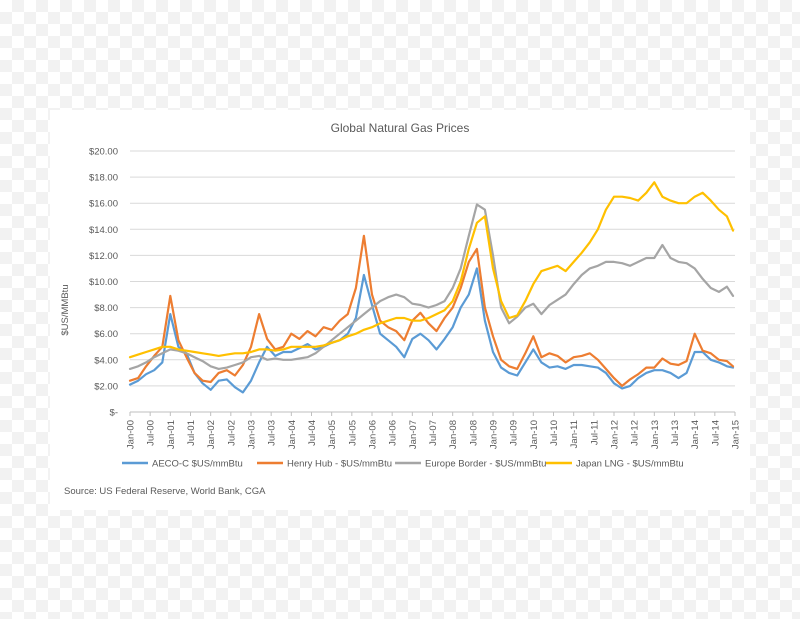 The image size is (800, 619). Describe the element at coordinates (332, 434) in the screenshot. I see `x-tick-label: Jan-05` at that location.